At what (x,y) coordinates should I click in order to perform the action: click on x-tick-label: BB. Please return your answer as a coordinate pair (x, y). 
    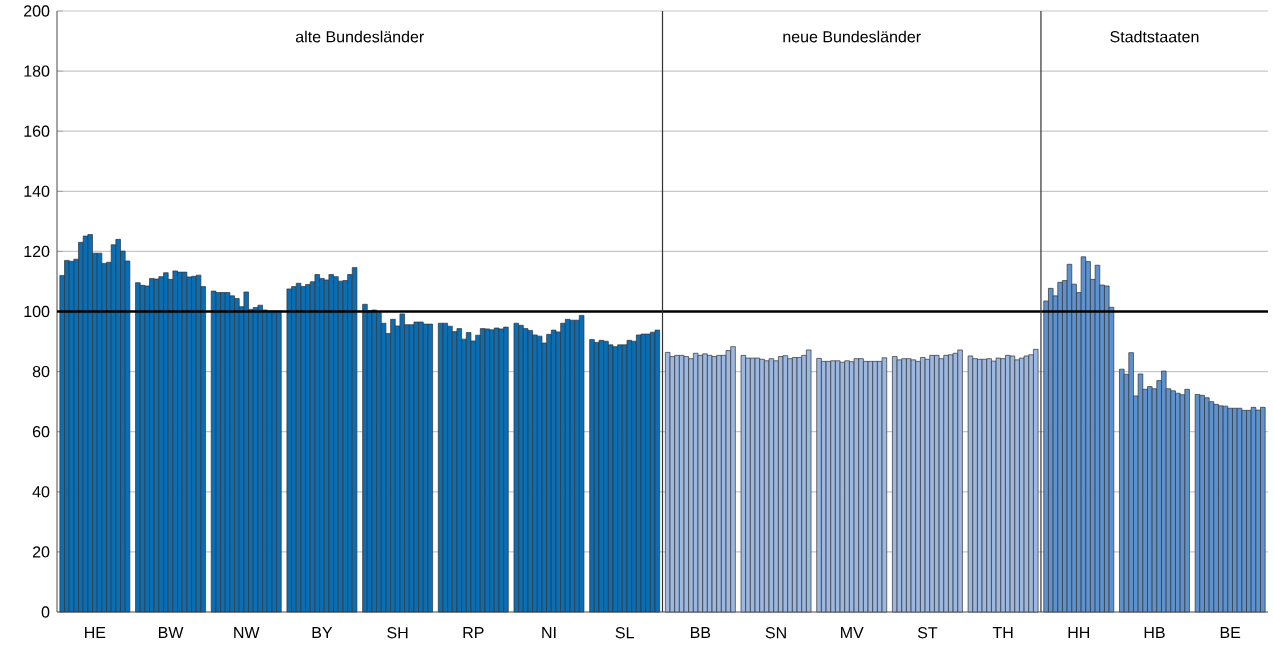
    Looking at the image, I should click on (701, 633).